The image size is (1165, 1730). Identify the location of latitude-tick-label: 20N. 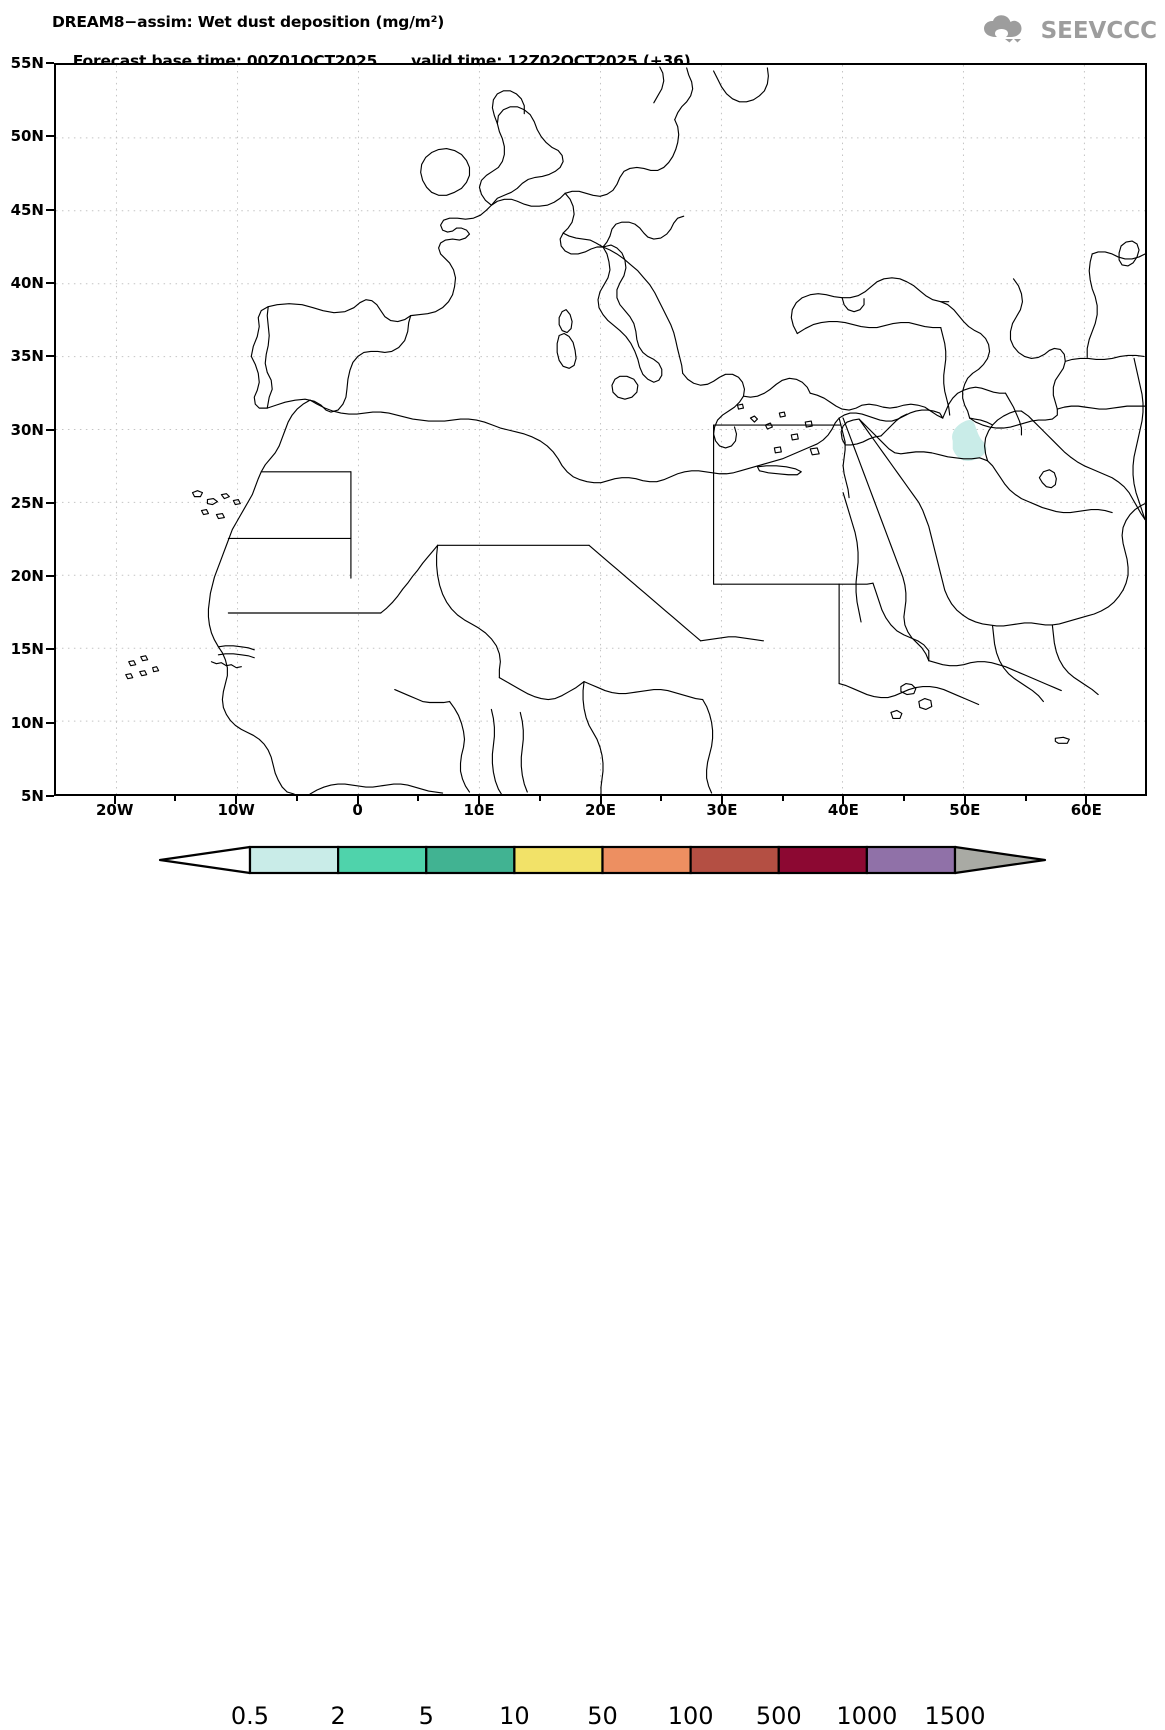
(27, 576).